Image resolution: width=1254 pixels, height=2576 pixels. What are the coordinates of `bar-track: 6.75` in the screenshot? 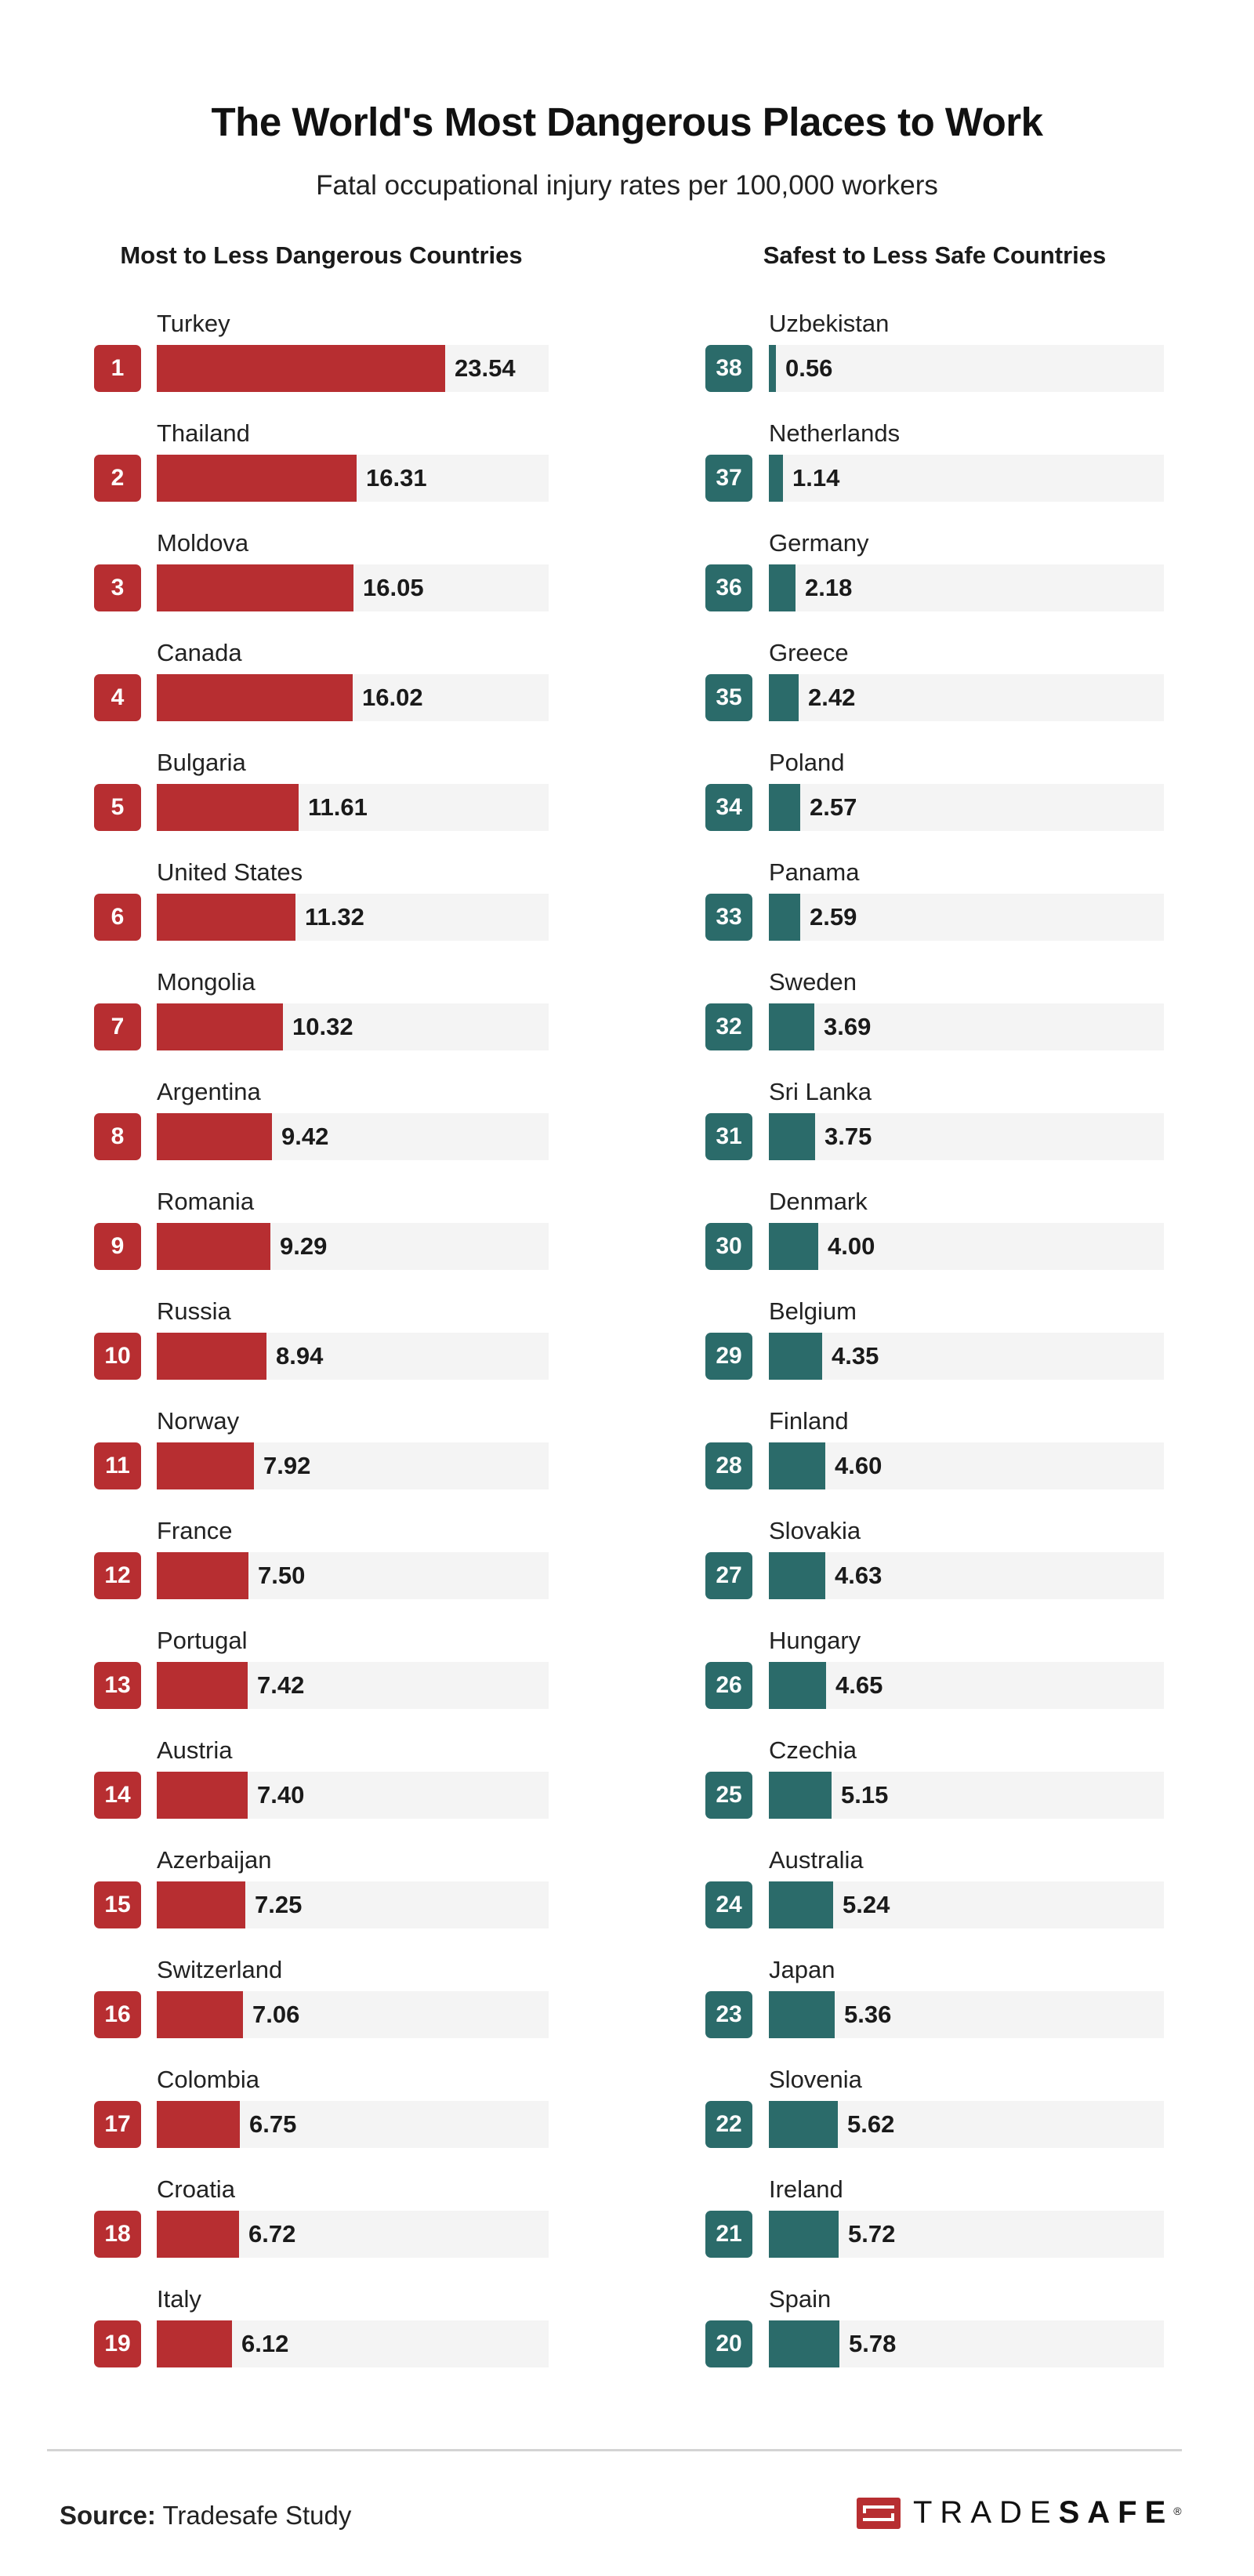 It's located at (353, 2125).